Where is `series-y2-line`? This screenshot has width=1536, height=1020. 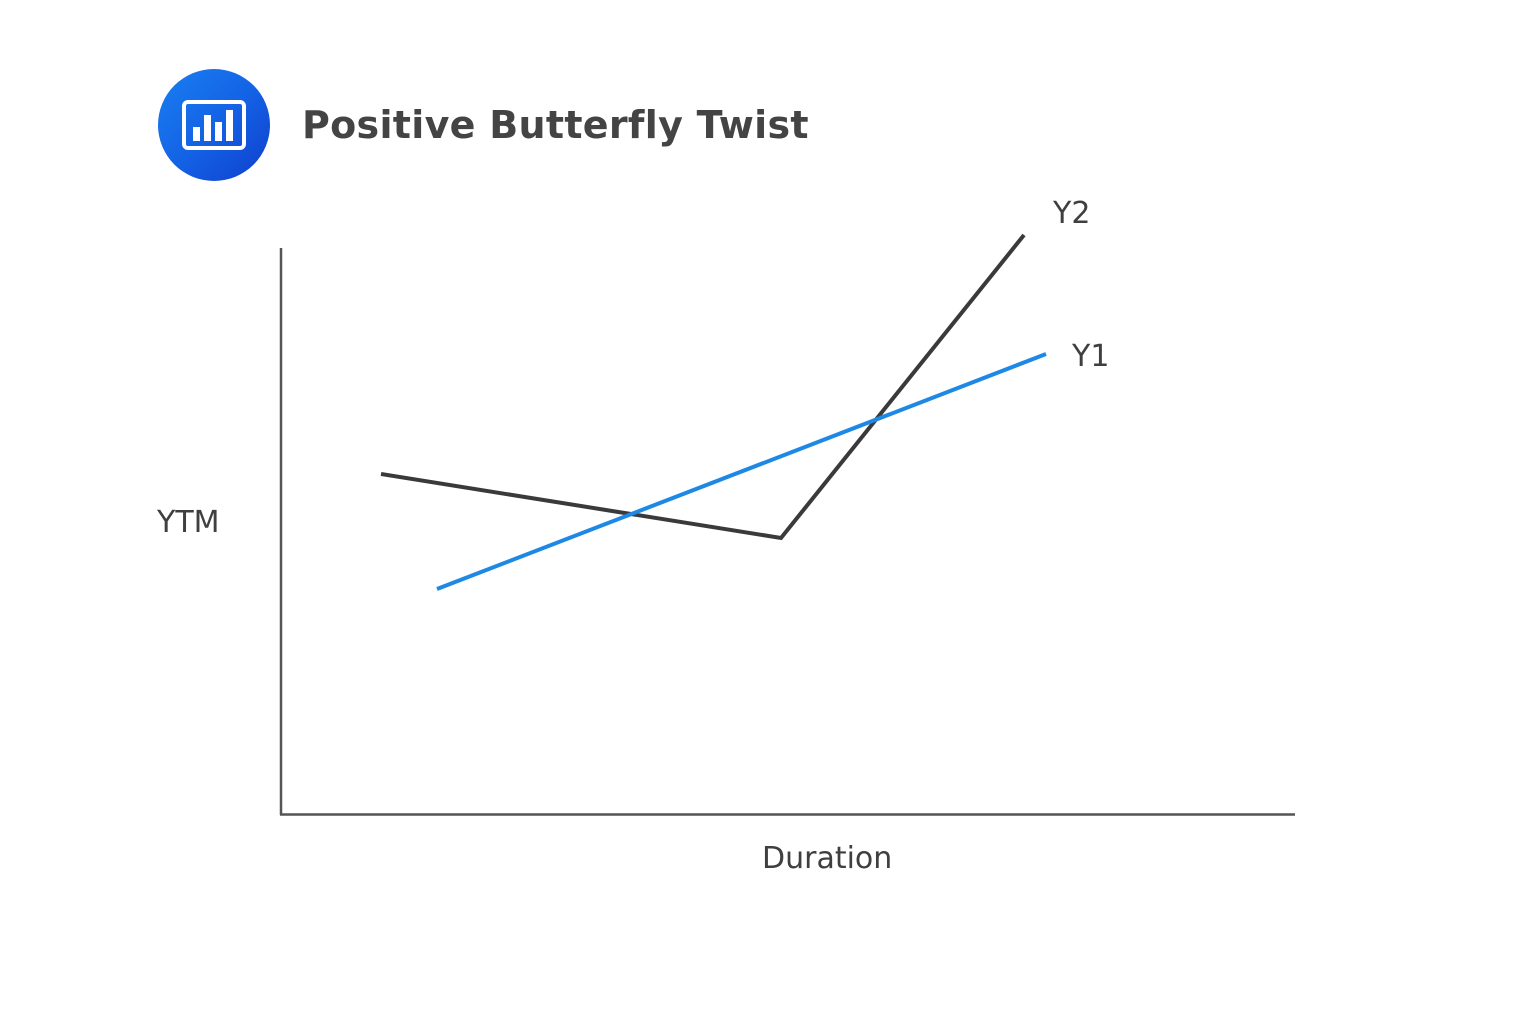
series-y2-line is located at coordinates (703, 387).